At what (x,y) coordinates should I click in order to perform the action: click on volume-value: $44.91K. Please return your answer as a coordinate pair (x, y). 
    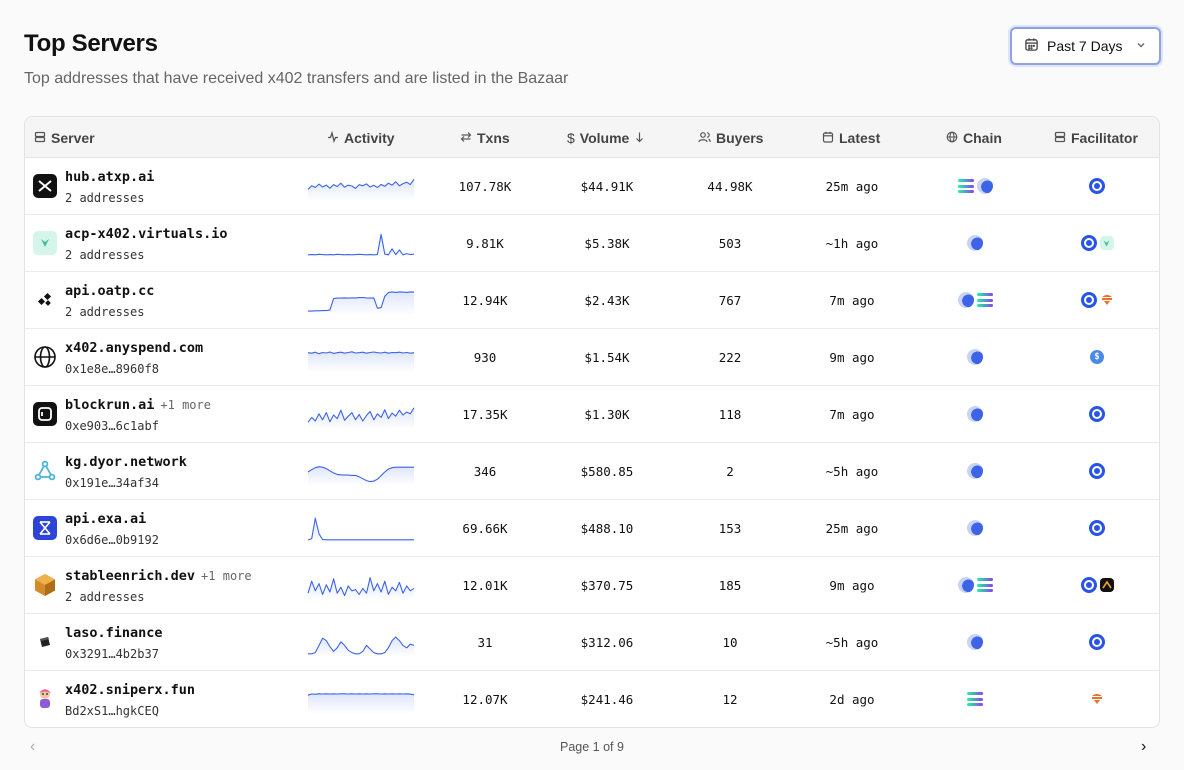
    Looking at the image, I should click on (607, 186).